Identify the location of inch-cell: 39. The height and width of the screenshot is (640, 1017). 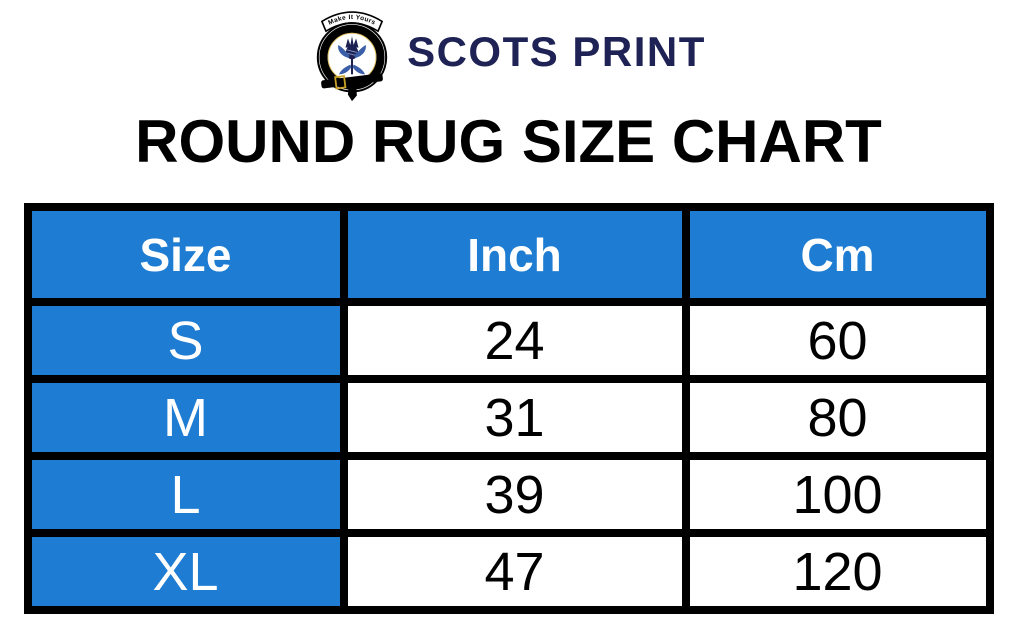
(514, 494).